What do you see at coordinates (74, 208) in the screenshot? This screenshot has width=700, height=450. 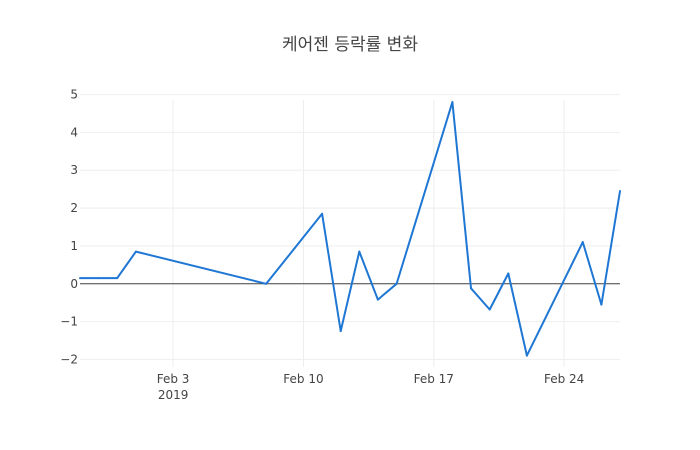 I see `y-tick-label: 2` at bounding box center [74, 208].